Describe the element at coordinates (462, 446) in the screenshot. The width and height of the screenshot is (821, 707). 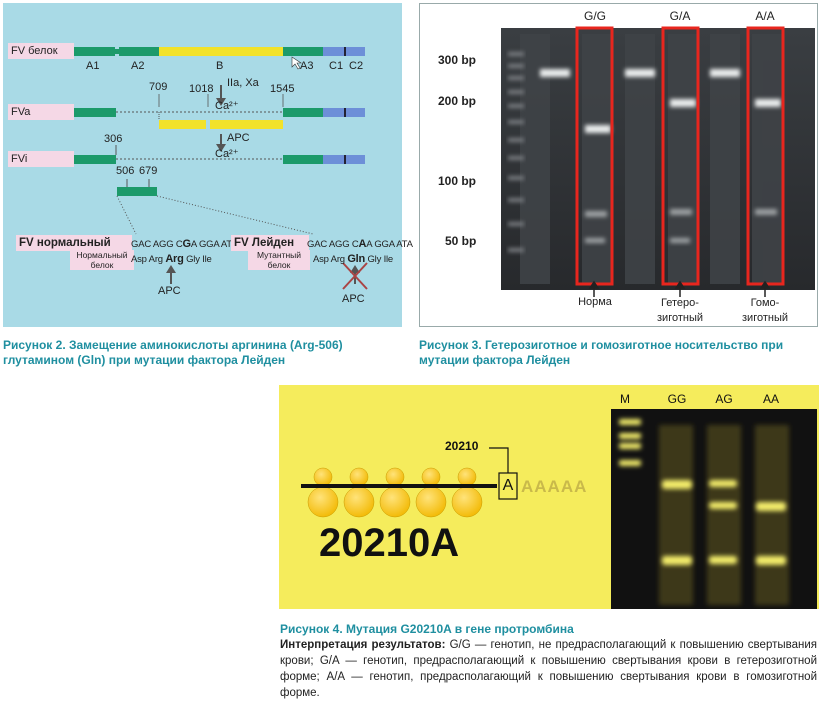
I see `position-label: 20210` at that location.